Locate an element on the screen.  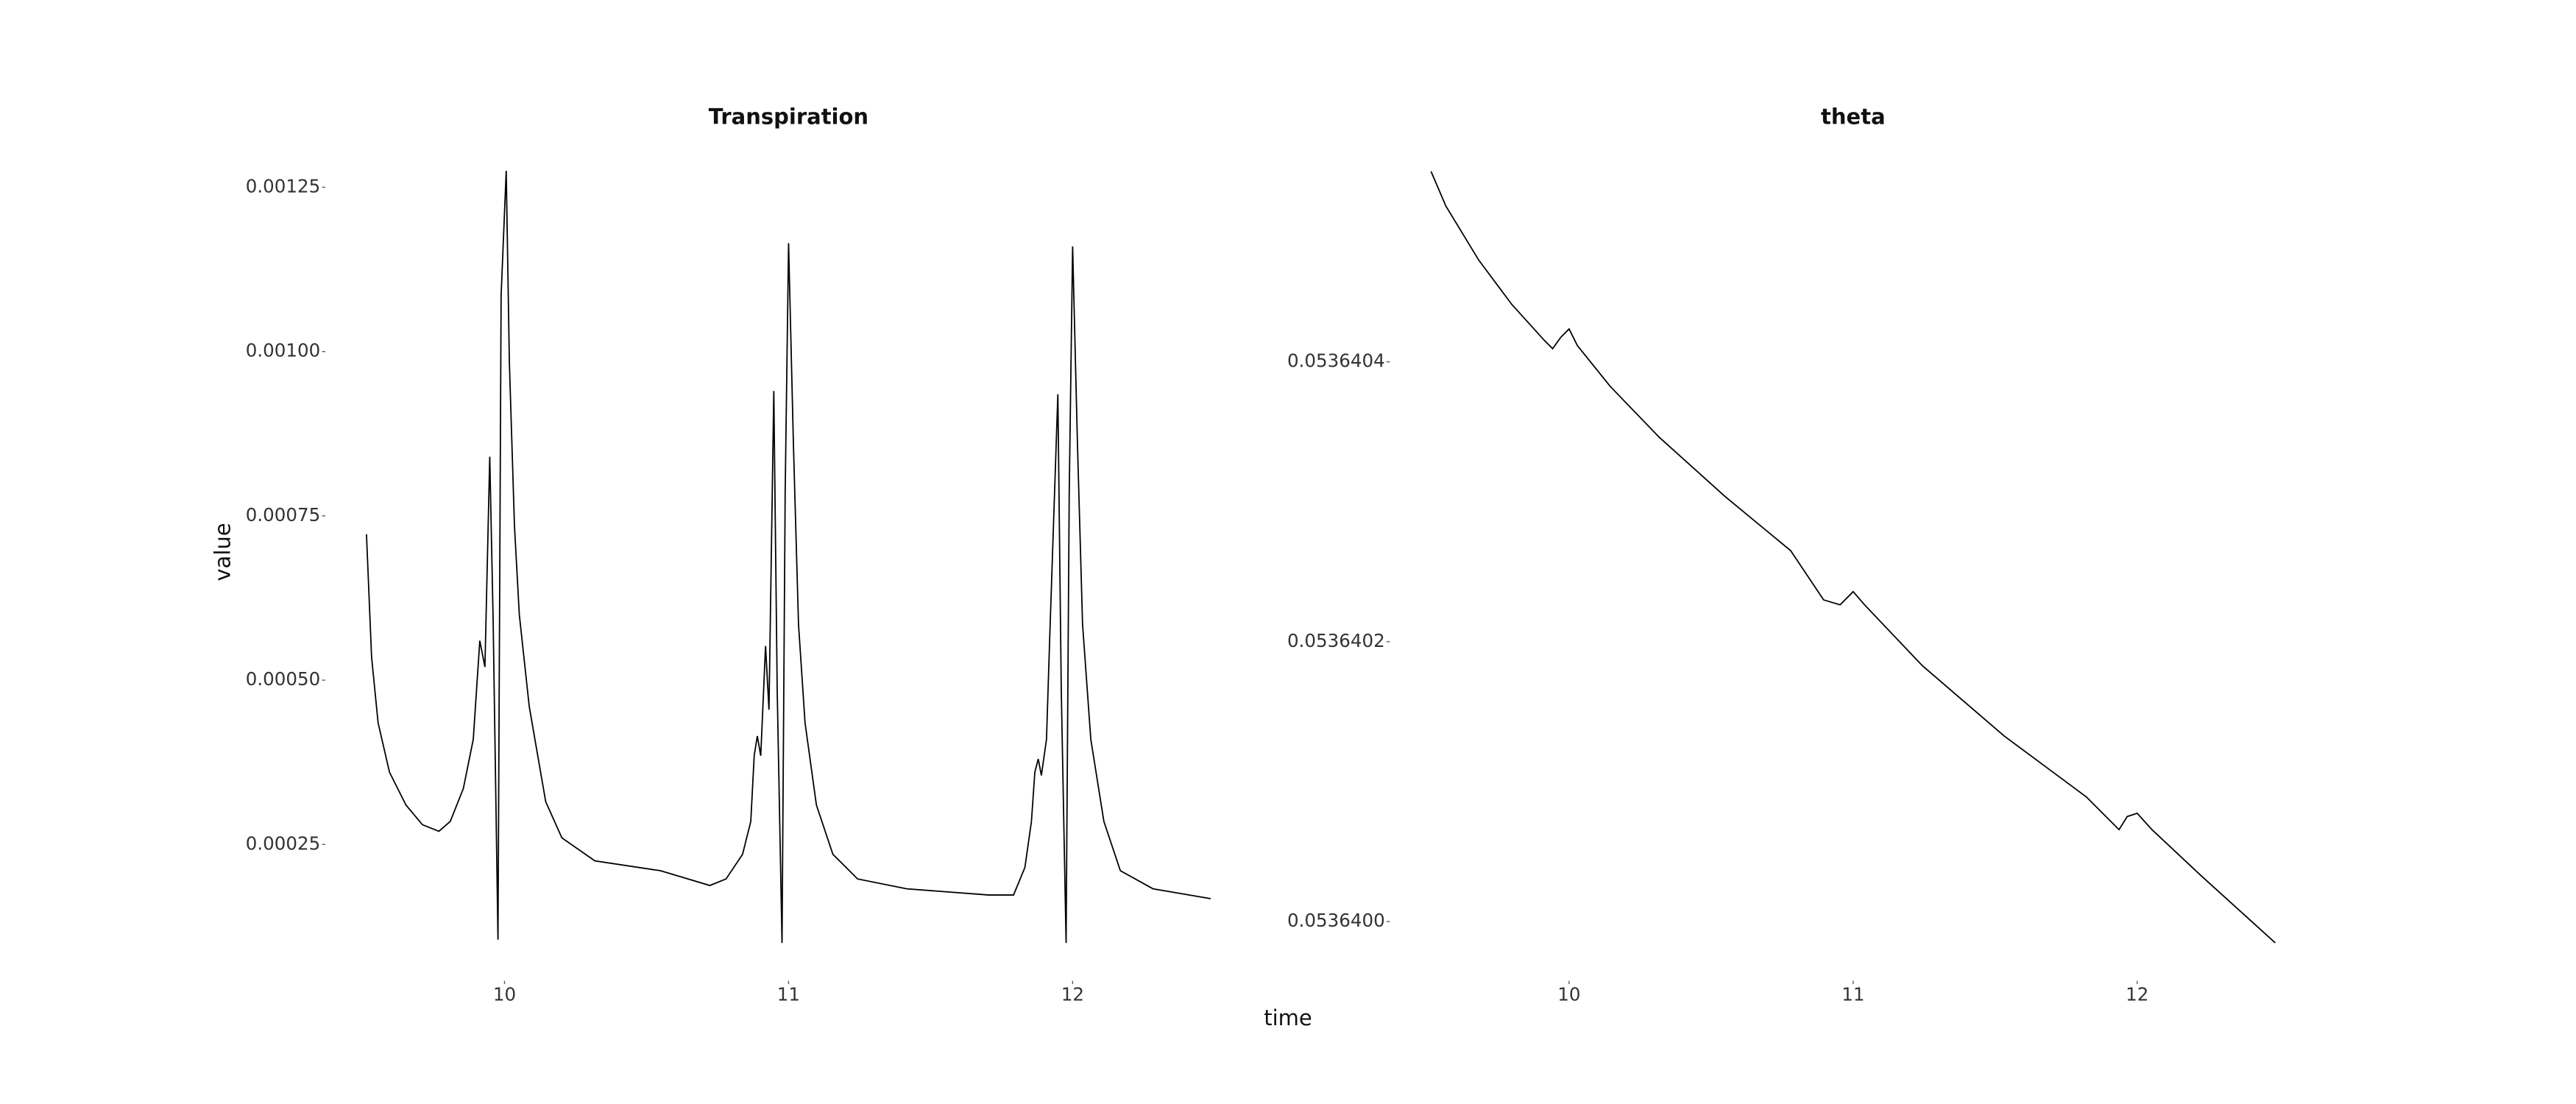
y-tick-label: 0.00075 is located at coordinates (283, 515).